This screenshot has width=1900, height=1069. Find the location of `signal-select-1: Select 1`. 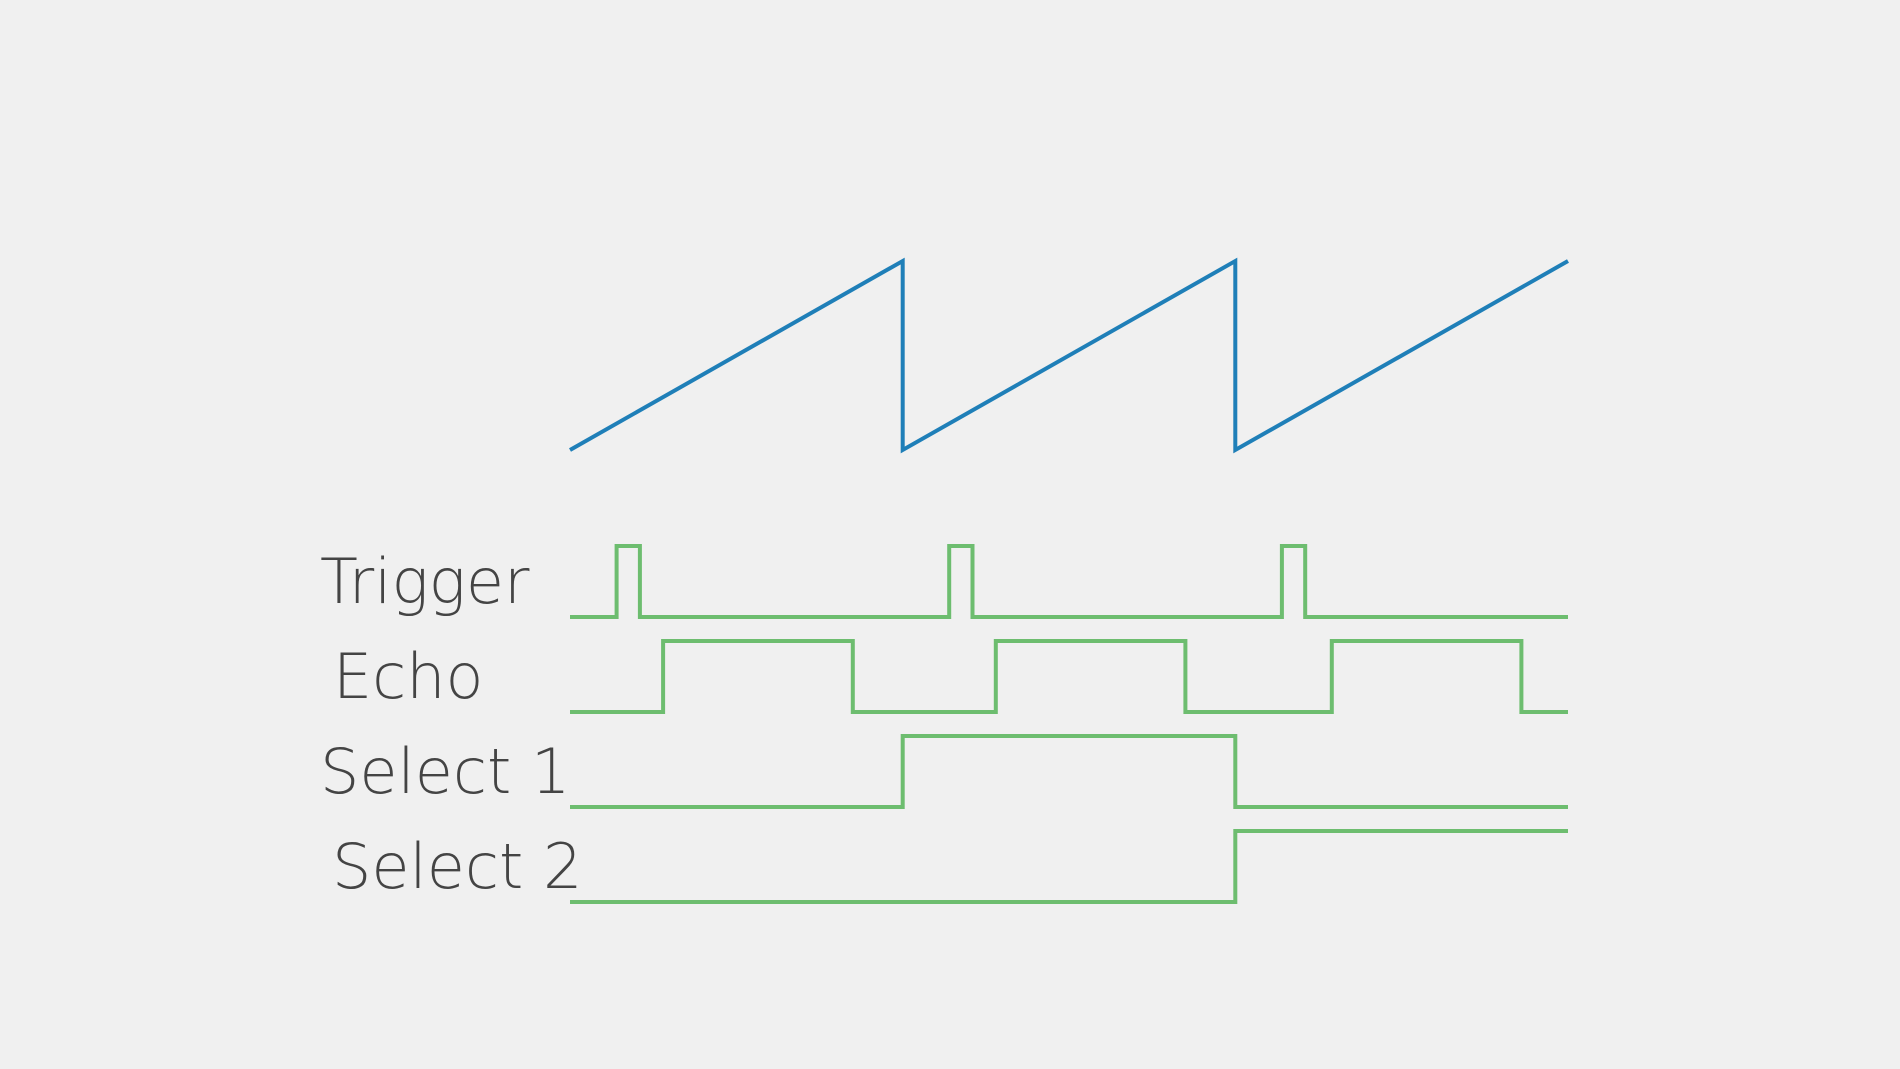

signal-select-1: Select 1 is located at coordinates (944, 771).